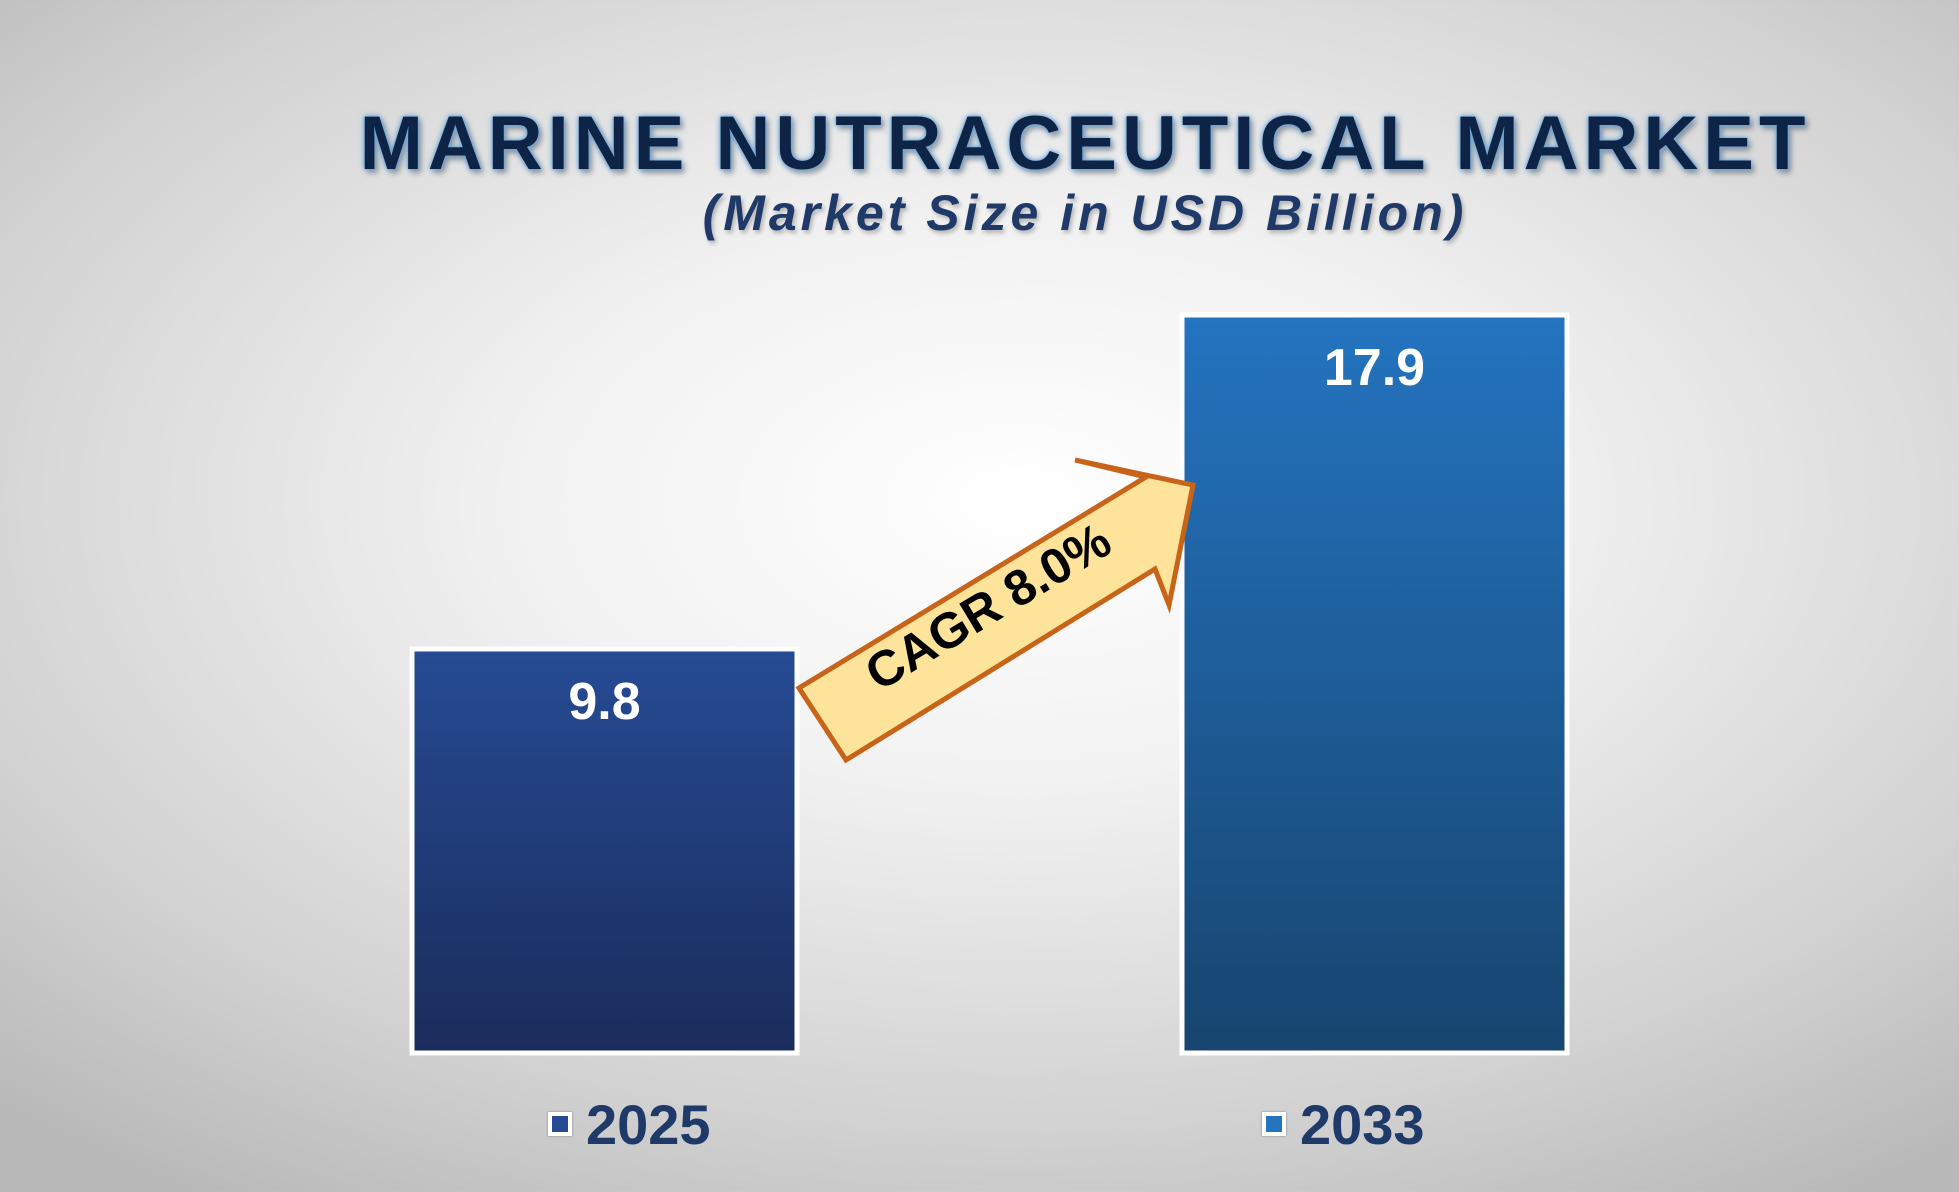  What do you see at coordinates (560, 1124) in the screenshot?
I see `legend-swatch-2025` at bounding box center [560, 1124].